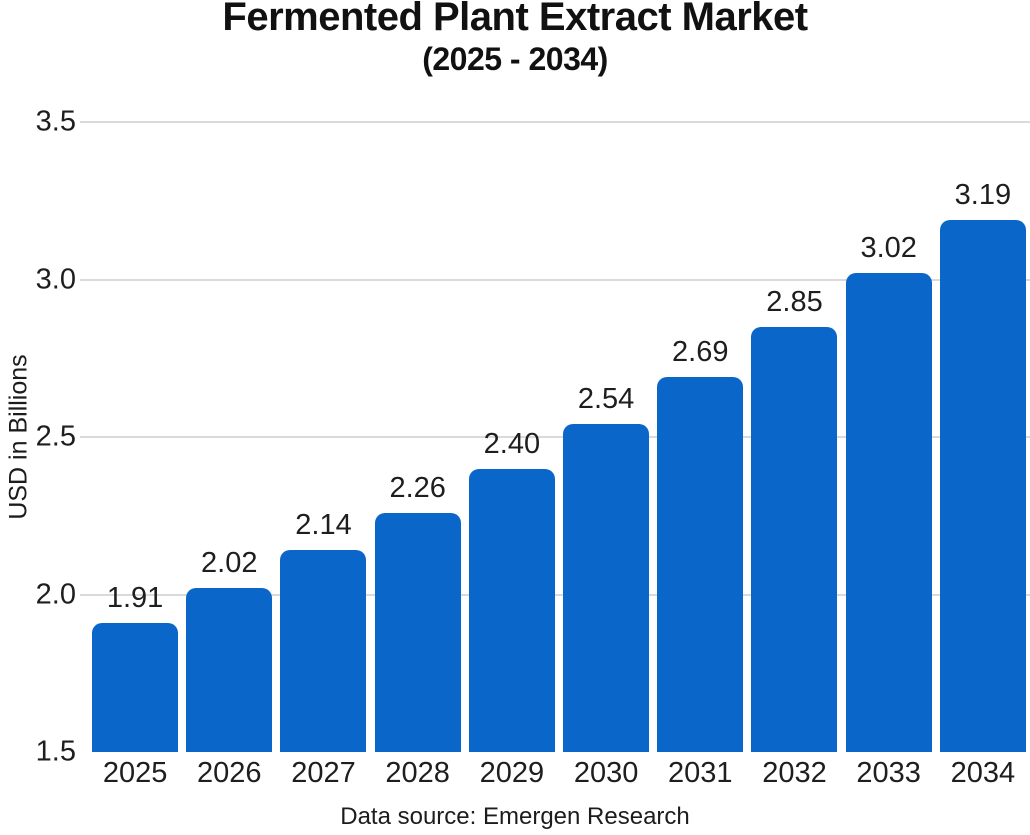  Describe the element at coordinates (512, 773) in the screenshot. I see `x-tick-label: 2029` at that location.